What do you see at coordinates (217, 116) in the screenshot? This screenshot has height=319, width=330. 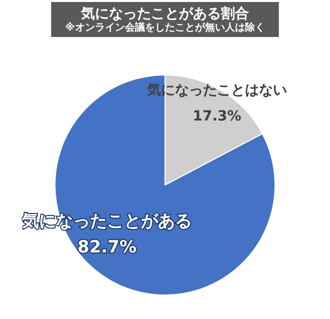 I see `data-label: 17.3%` at bounding box center [217, 116].